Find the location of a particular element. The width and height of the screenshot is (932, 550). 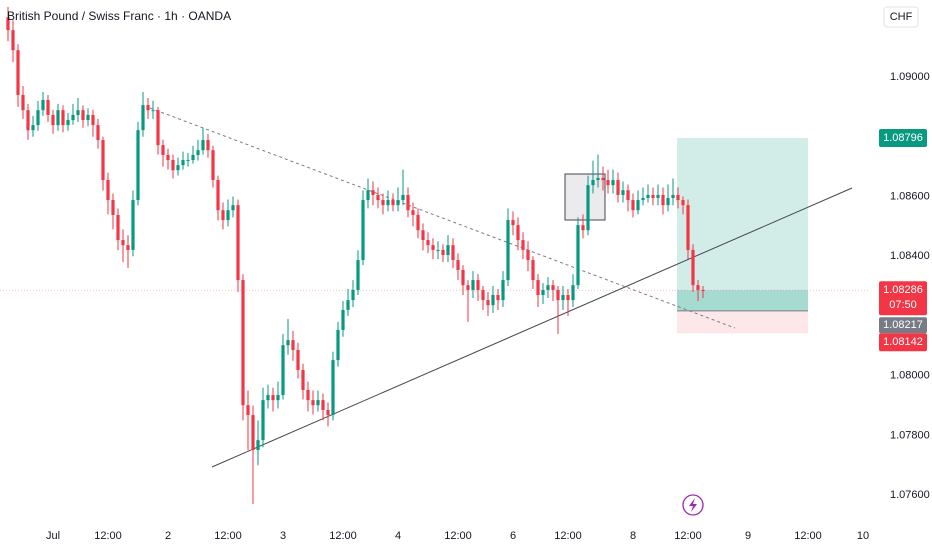

currency-box is located at coordinates (901, 17).